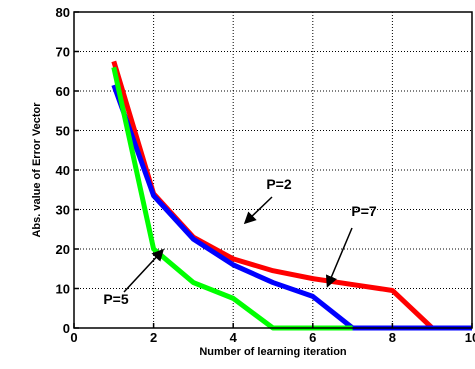 The image size is (475, 369). Describe the element at coordinates (392, 337) in the screenshot. I see `x-tick-label: 8` at that location.